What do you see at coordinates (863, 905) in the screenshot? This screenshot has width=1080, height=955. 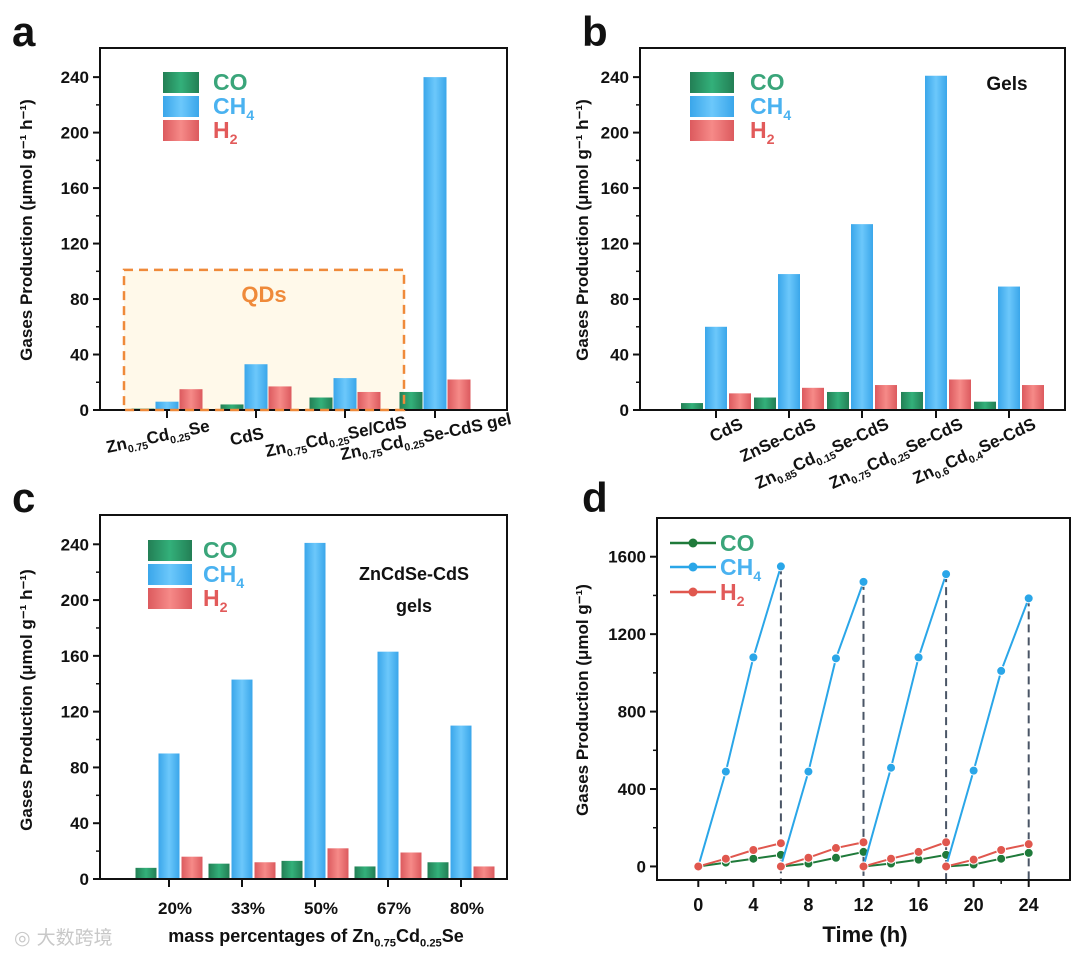 I see `x-tick-label: 12` at bounding box center [863, 905].